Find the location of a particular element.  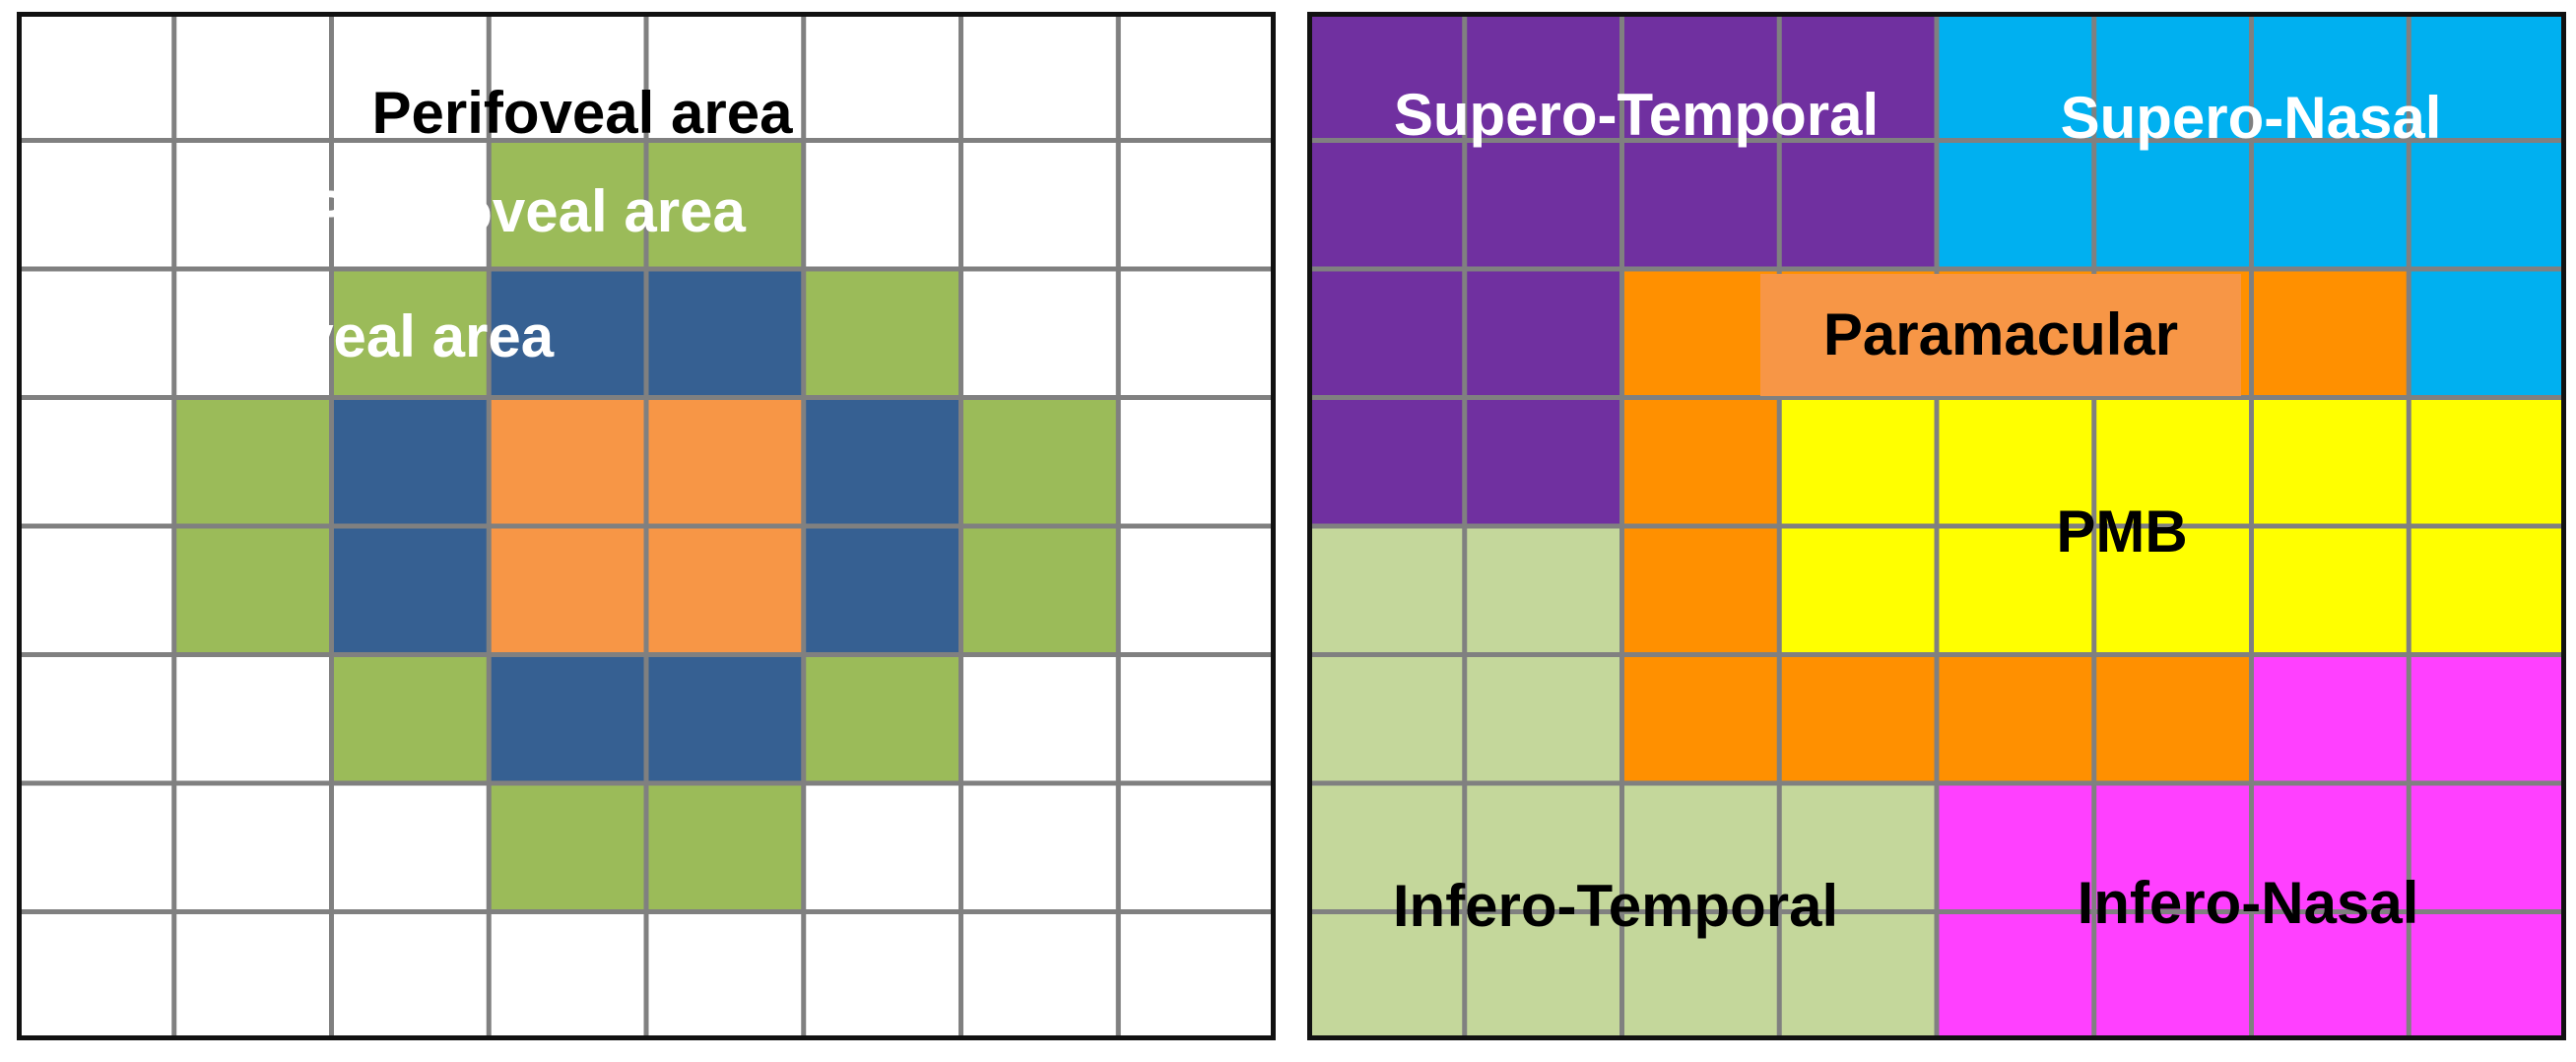

foveal-area-label: Foveal area is located at coordinates (392, 336).